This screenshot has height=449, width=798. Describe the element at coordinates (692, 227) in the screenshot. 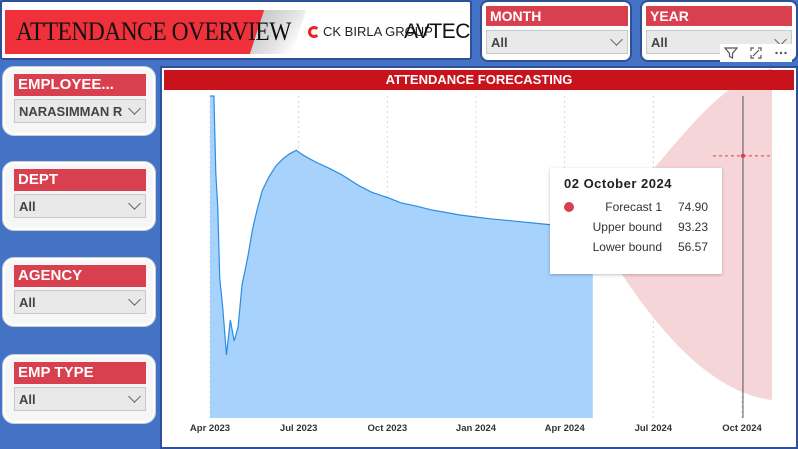

I see `tooltip-value: 93.23` at that location.